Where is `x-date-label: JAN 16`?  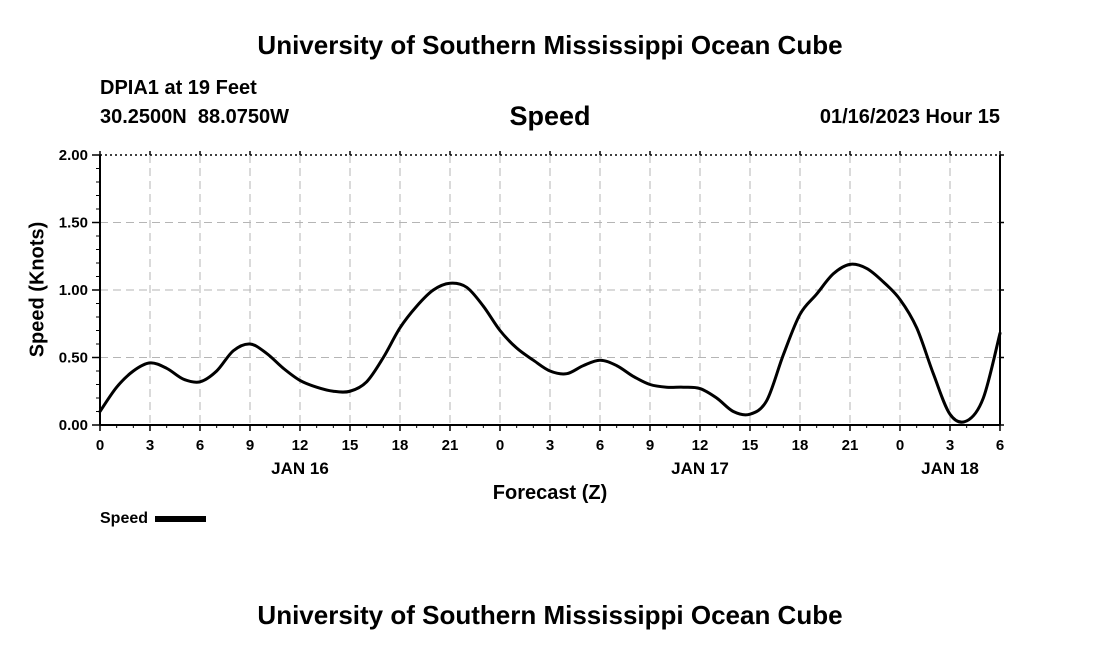 x-date-label: JAN 16 is located at coordinates (300, 468).